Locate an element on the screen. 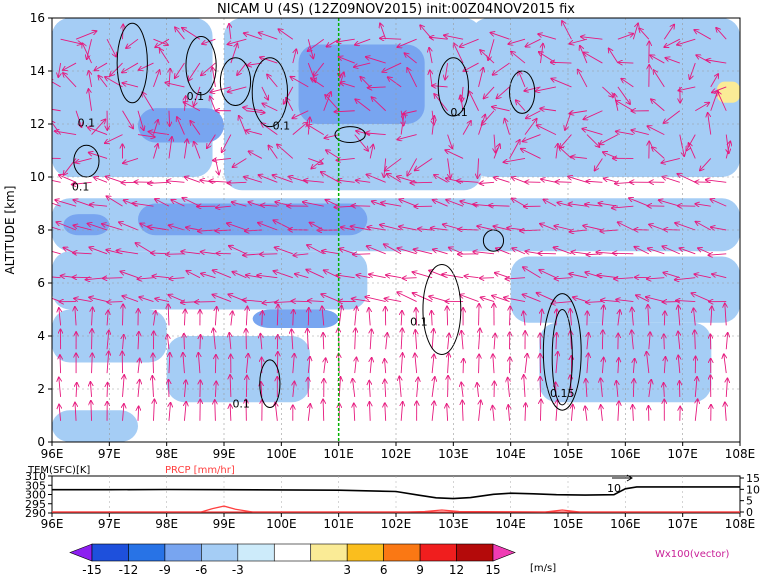  subplot-x-tick-label: 101E is located at coordinates (338, 524).